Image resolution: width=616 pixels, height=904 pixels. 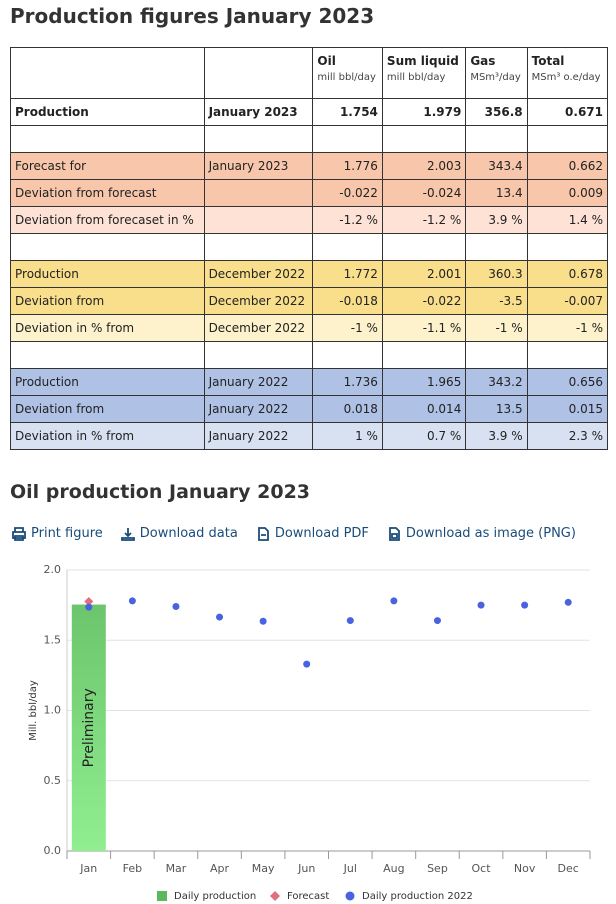 I want to click on x-tick-label: Oct, so click(x=482, y=868).